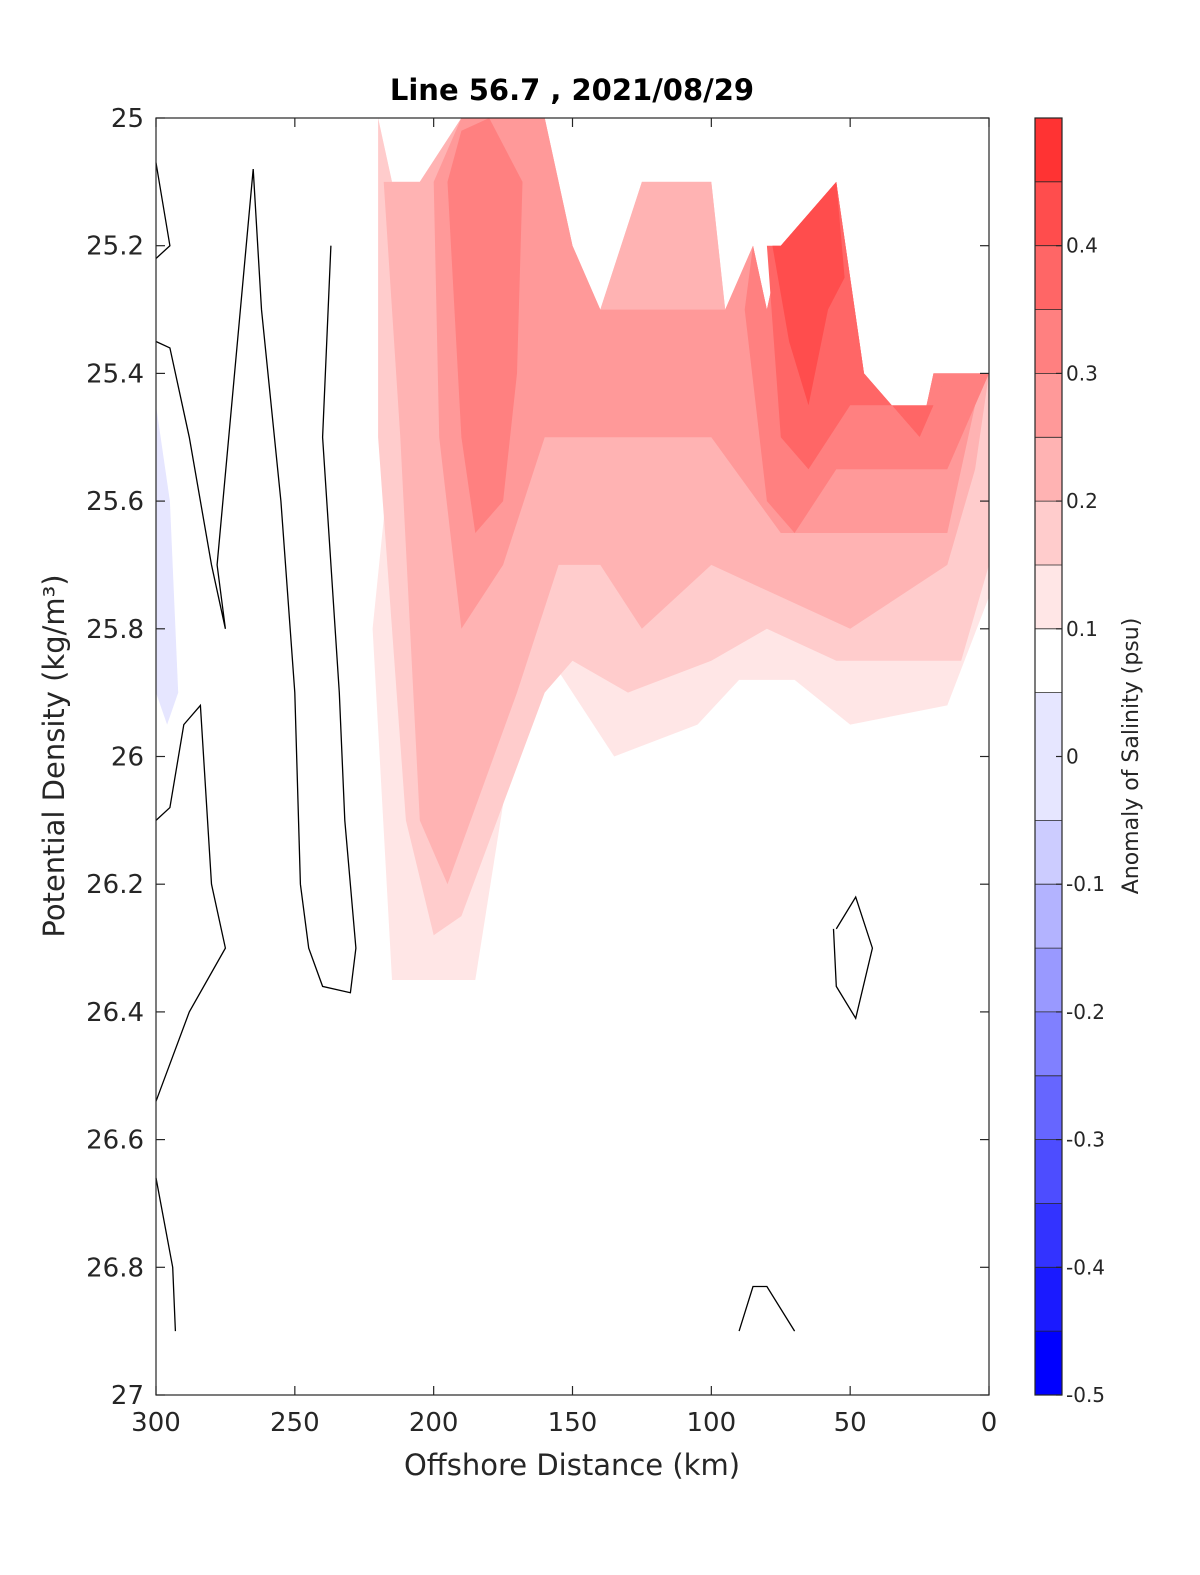 The height and width of the screenshot is (1575, 1200). What do you see at coordinates (115, 502) in the screenshot?
I see `y-tick-label: 25.6` at bounding box center [115, 502].